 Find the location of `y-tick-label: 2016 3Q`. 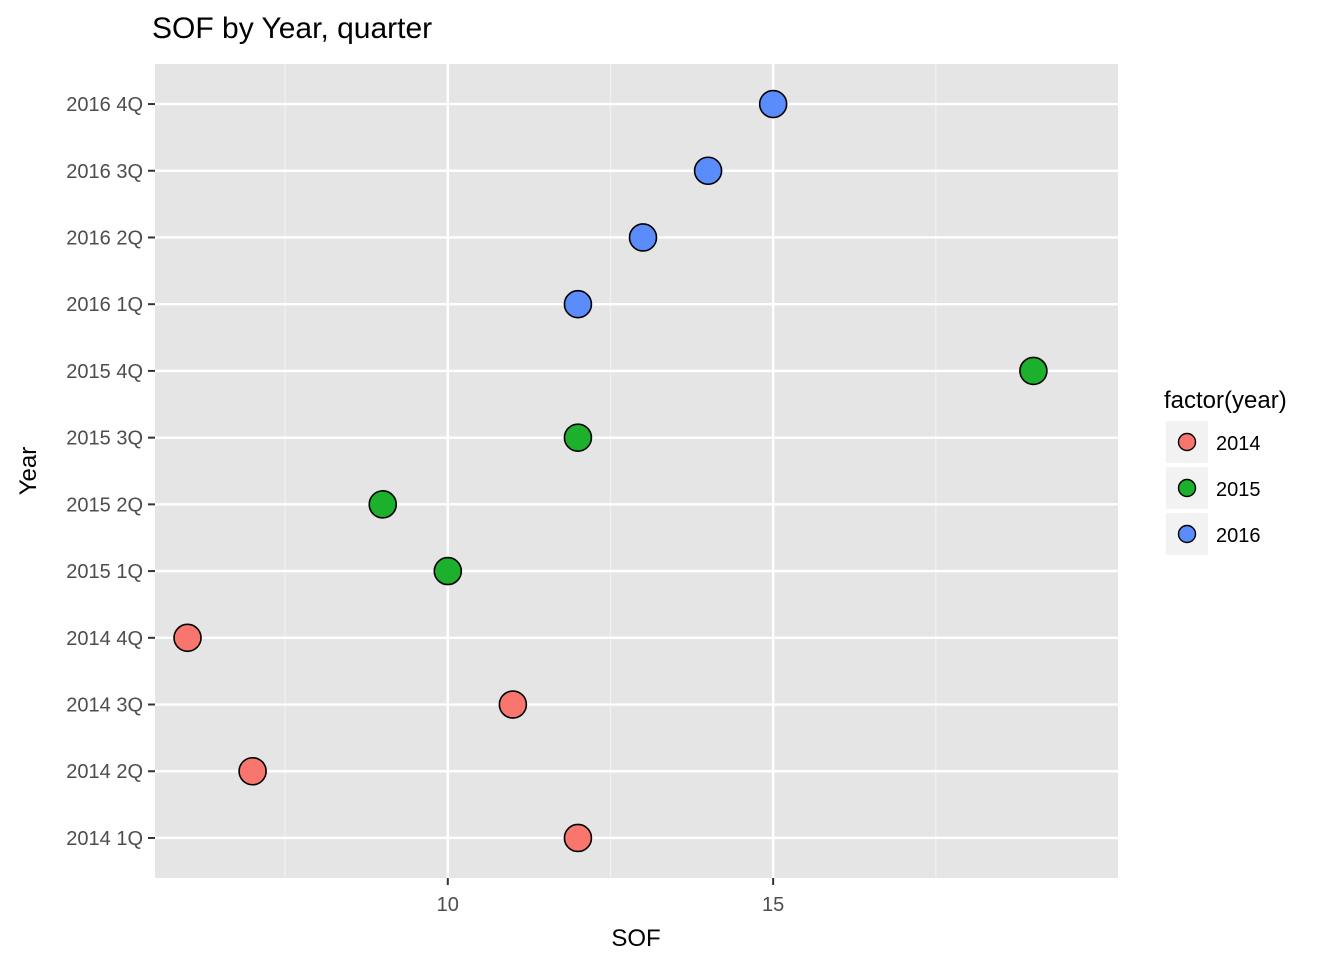

y-tick-label: 2016 3Q is located at coordinates (104, 172).